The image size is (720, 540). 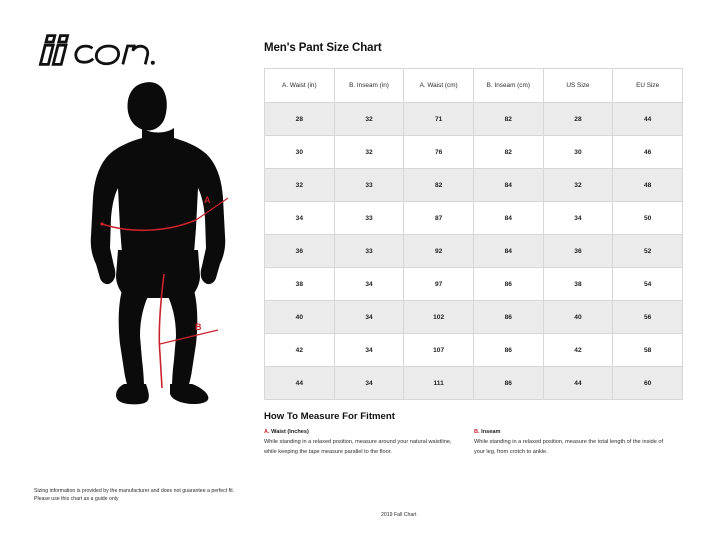 I want to click on table-row: 36 33 92 84 36 52, so click(x=473, y=251).